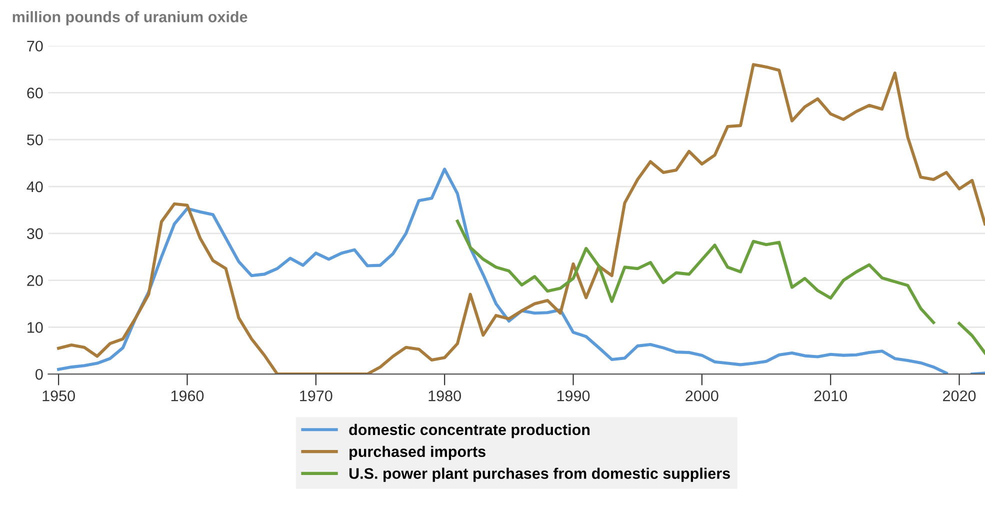  Describe the element at coordinates (39, 374) in the screenshot. I see `y-tick-label: 0` at that location.